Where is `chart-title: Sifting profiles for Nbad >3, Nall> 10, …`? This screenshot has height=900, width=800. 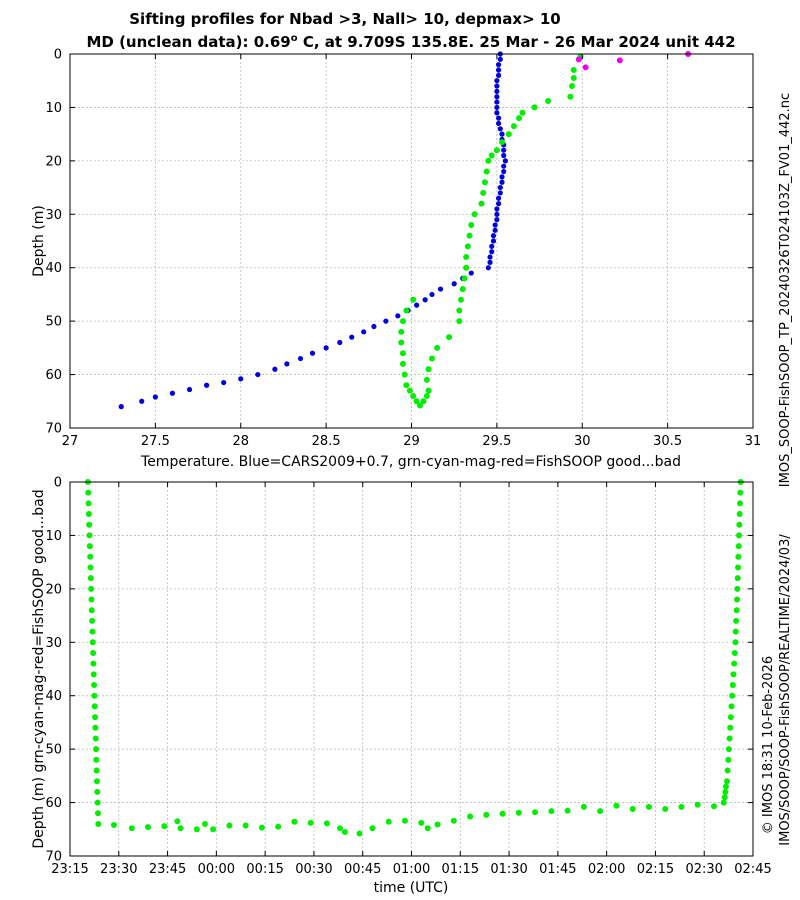 chart-title: Sifting profiles for Nbad >3, Nall> 10, … is located at coordinates (344, 19).